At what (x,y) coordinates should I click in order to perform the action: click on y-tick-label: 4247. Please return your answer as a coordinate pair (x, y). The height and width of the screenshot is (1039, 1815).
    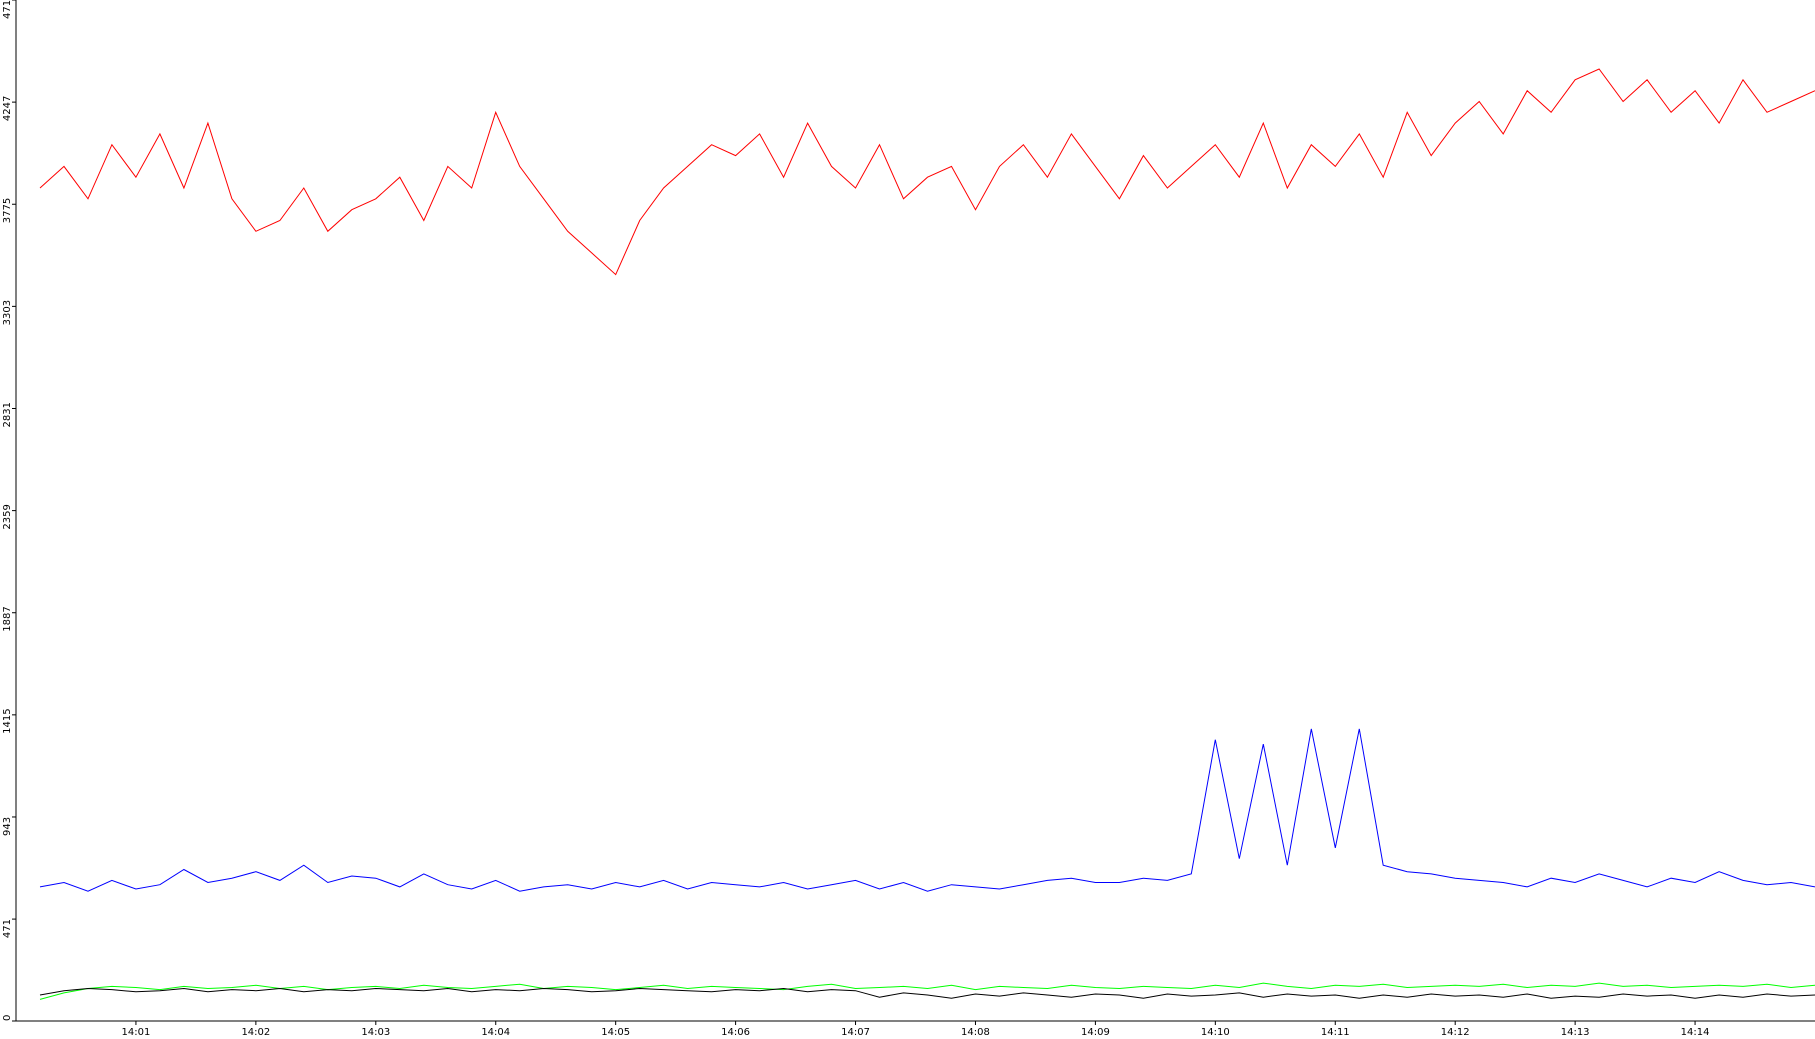
    Looking at the image, I should click on (7, 108).